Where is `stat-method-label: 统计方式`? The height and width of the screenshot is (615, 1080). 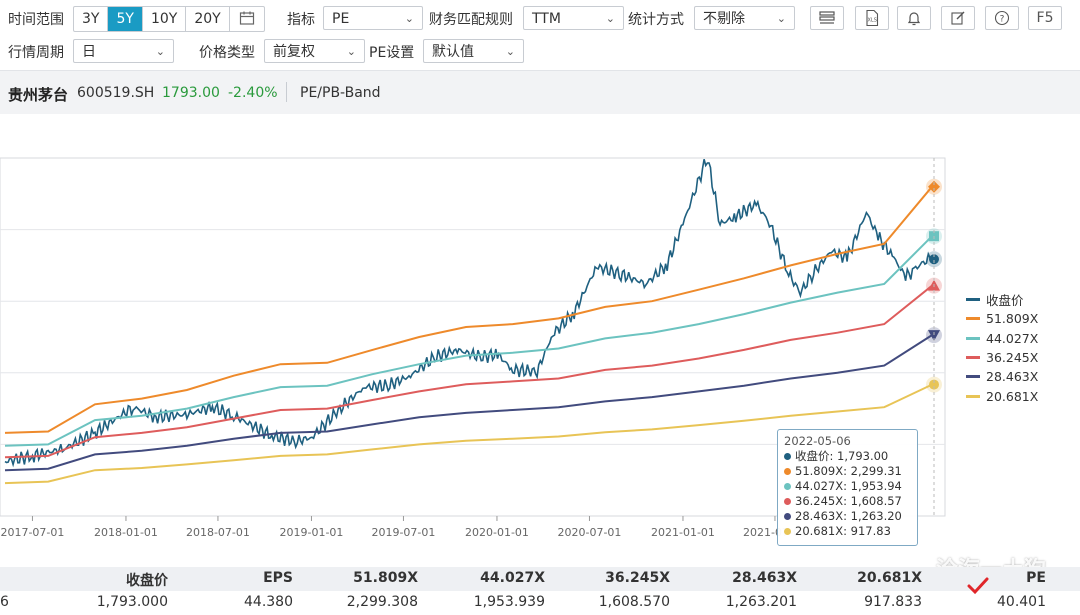 stat-method-label: 统计方式 is located at coordinates (656, 20).